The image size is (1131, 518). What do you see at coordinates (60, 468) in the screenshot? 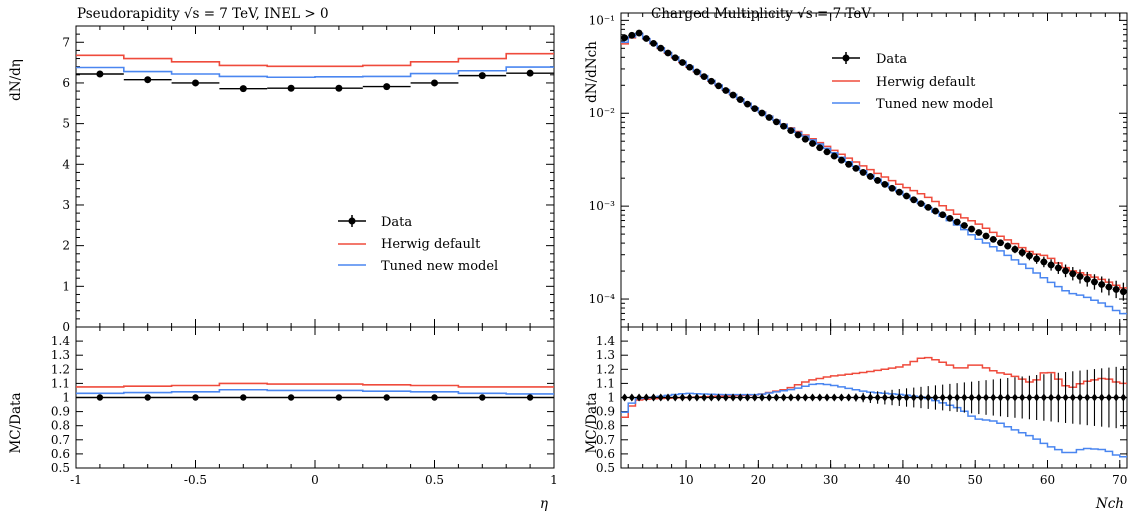
I see `left-ratio-ytick-label: 0.5` at bounding box center [60, 468].